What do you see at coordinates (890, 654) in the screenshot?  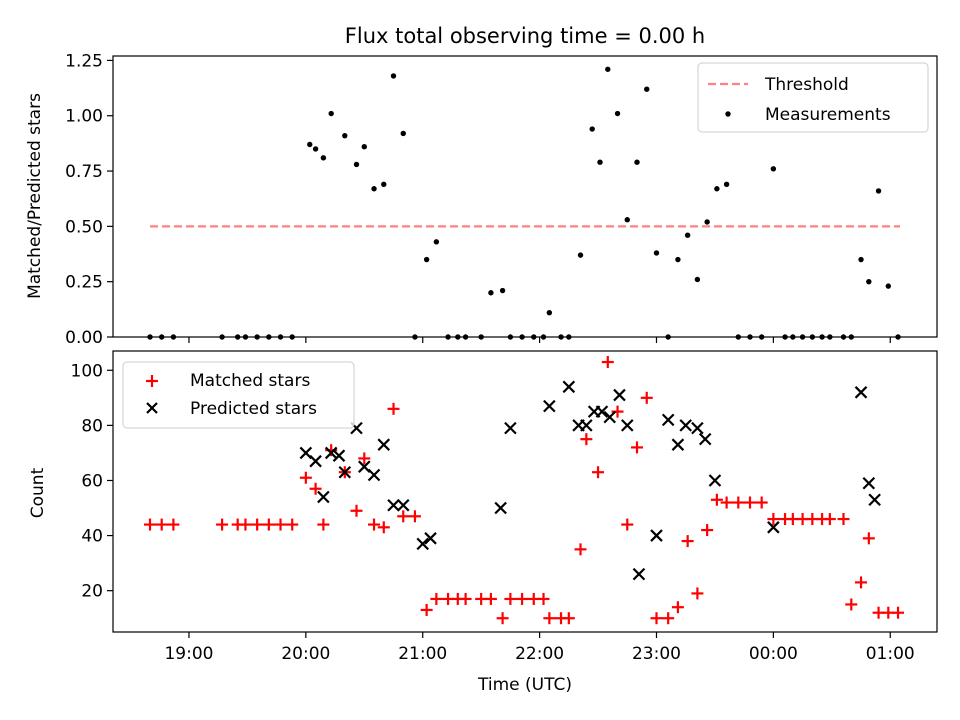 I see `bottom-x-tick-label: 01:00` at bounding box center [890, 654].